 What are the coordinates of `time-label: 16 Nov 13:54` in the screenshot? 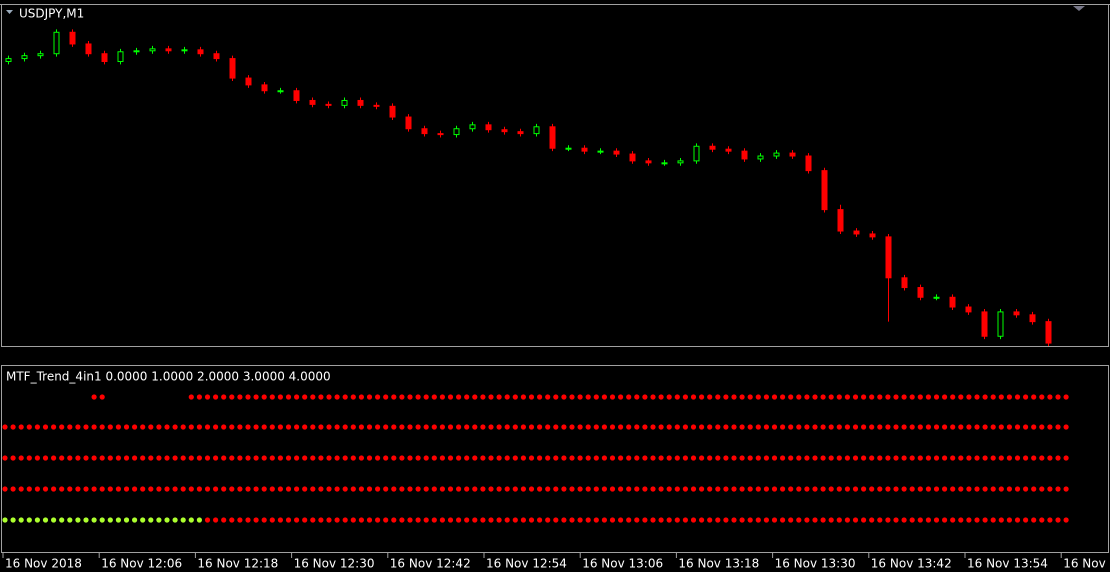 It's located at (1007, 564).